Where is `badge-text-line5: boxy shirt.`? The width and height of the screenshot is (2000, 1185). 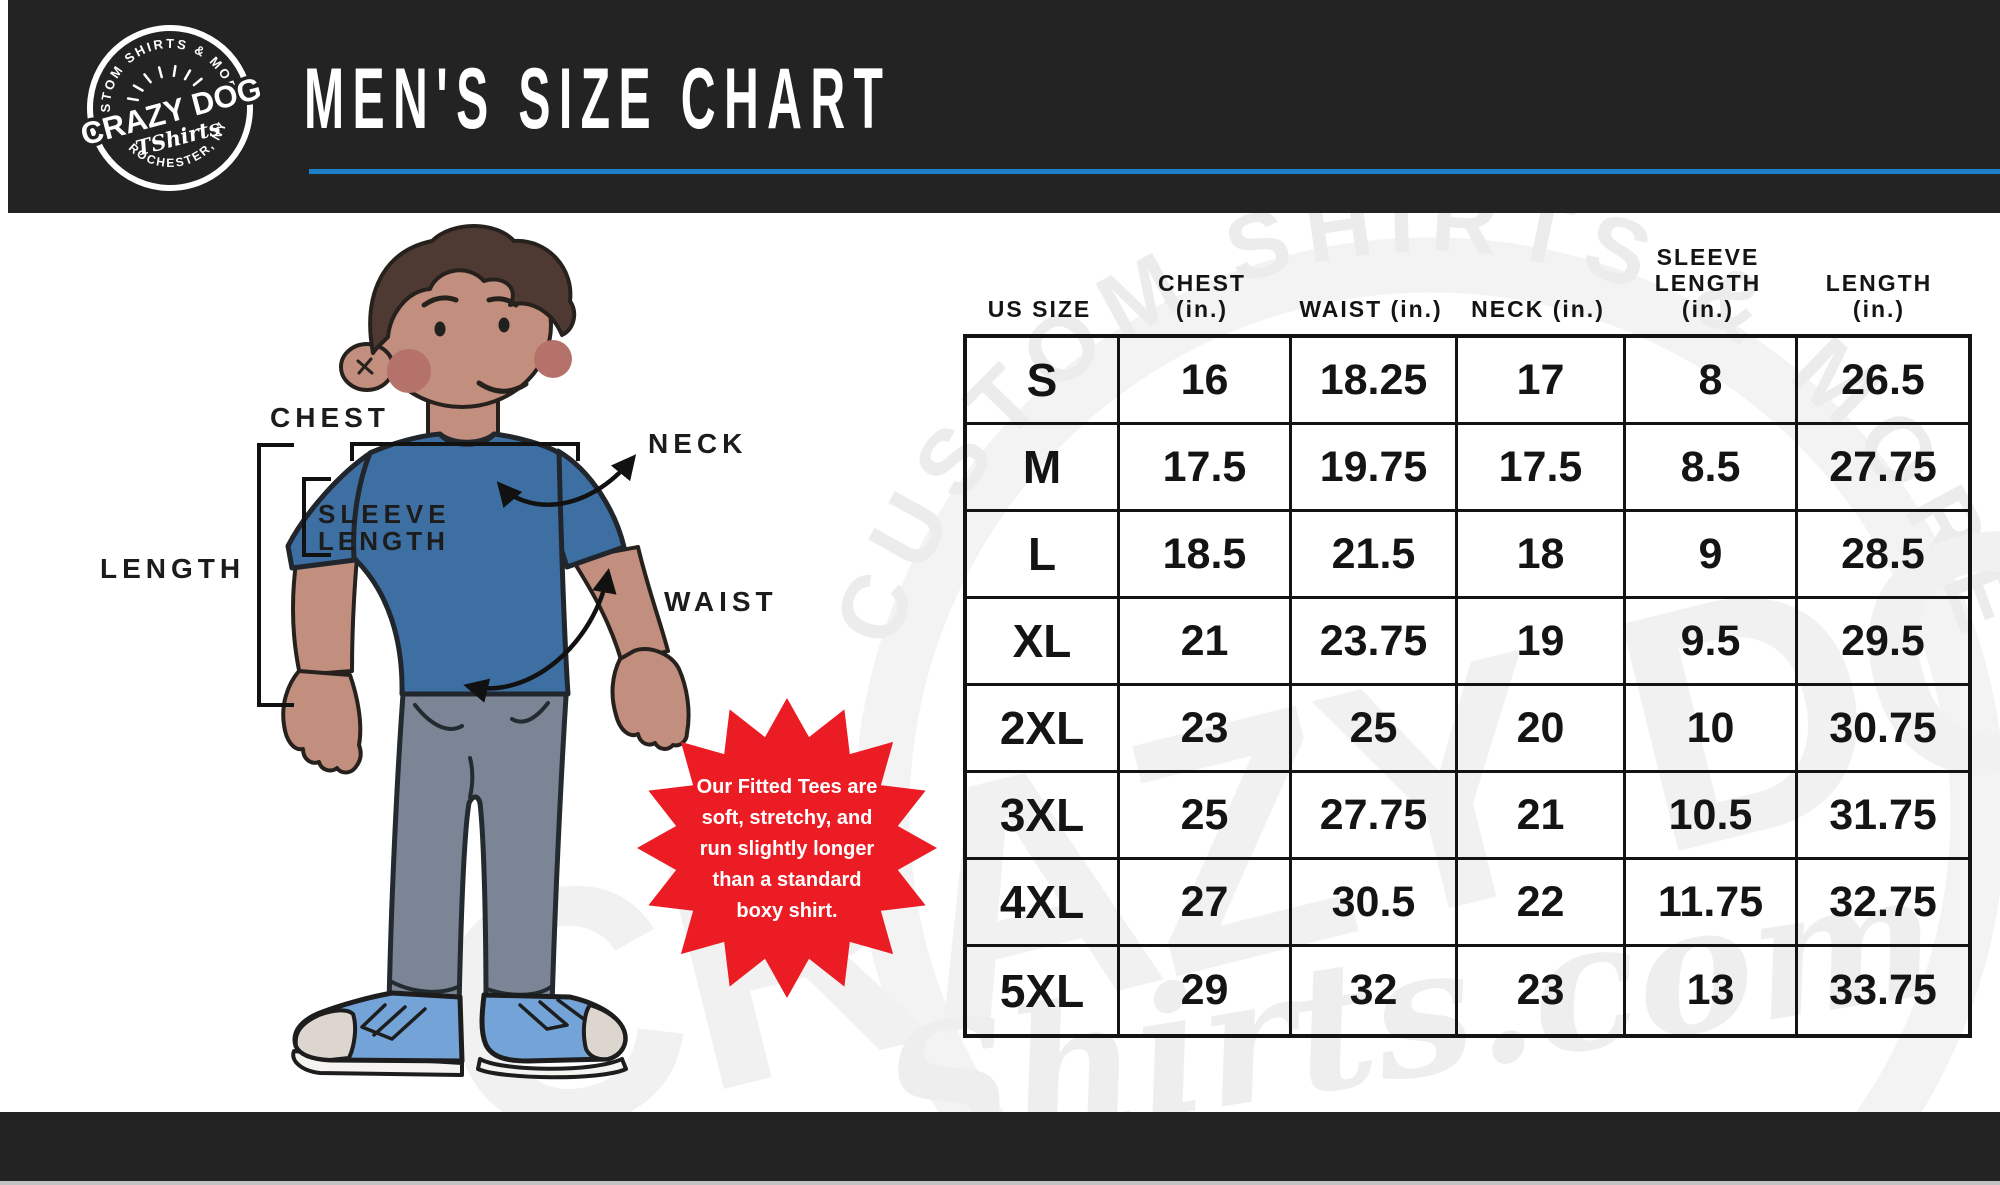
badge-text-line5: boxy shirt. is located at coordinates (786, 911).